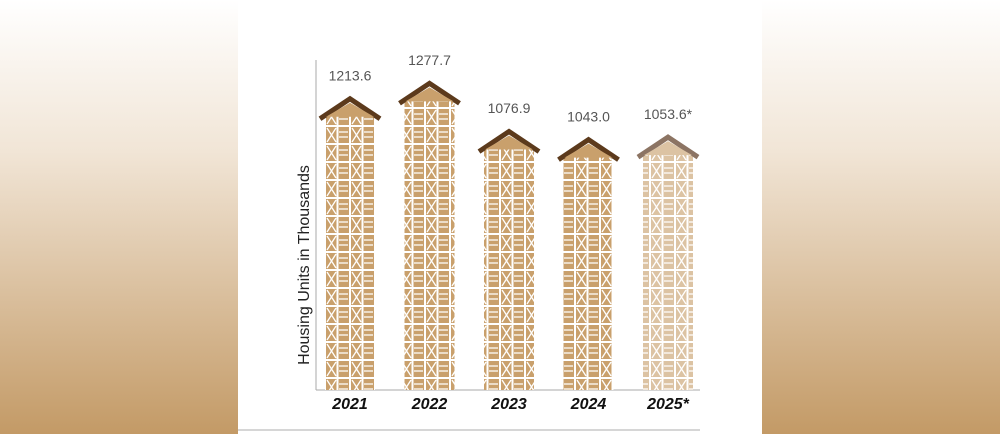 The height and width of the screenshot is (434, 1000). Describe the element at coordinates (508, 404) in the screenshot. I see `x-tick-label: 2023` at that location.